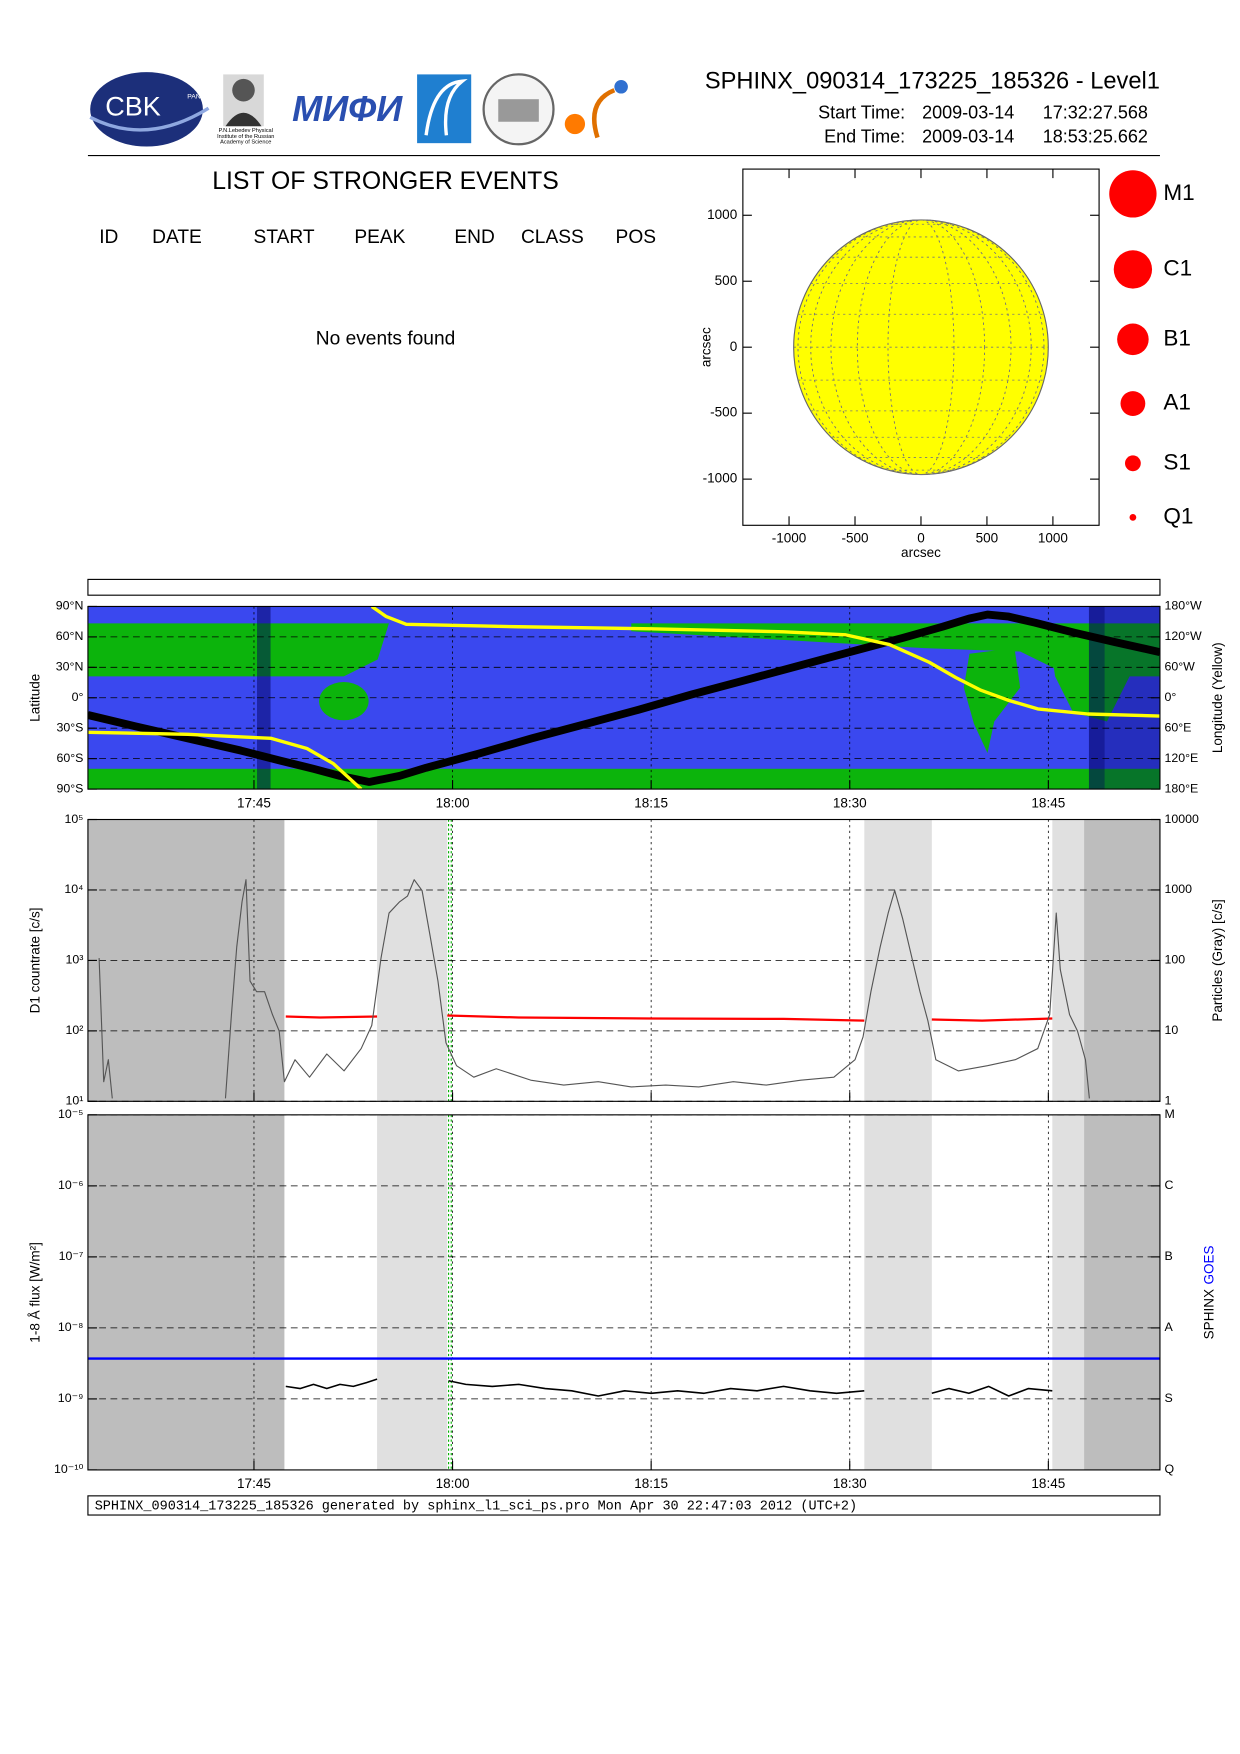 This screenshot has width=1240, height=1754. Describe the element at coordinates (1168, 1185) in the screenshot. I see `y2-tick-label: C` at that location.